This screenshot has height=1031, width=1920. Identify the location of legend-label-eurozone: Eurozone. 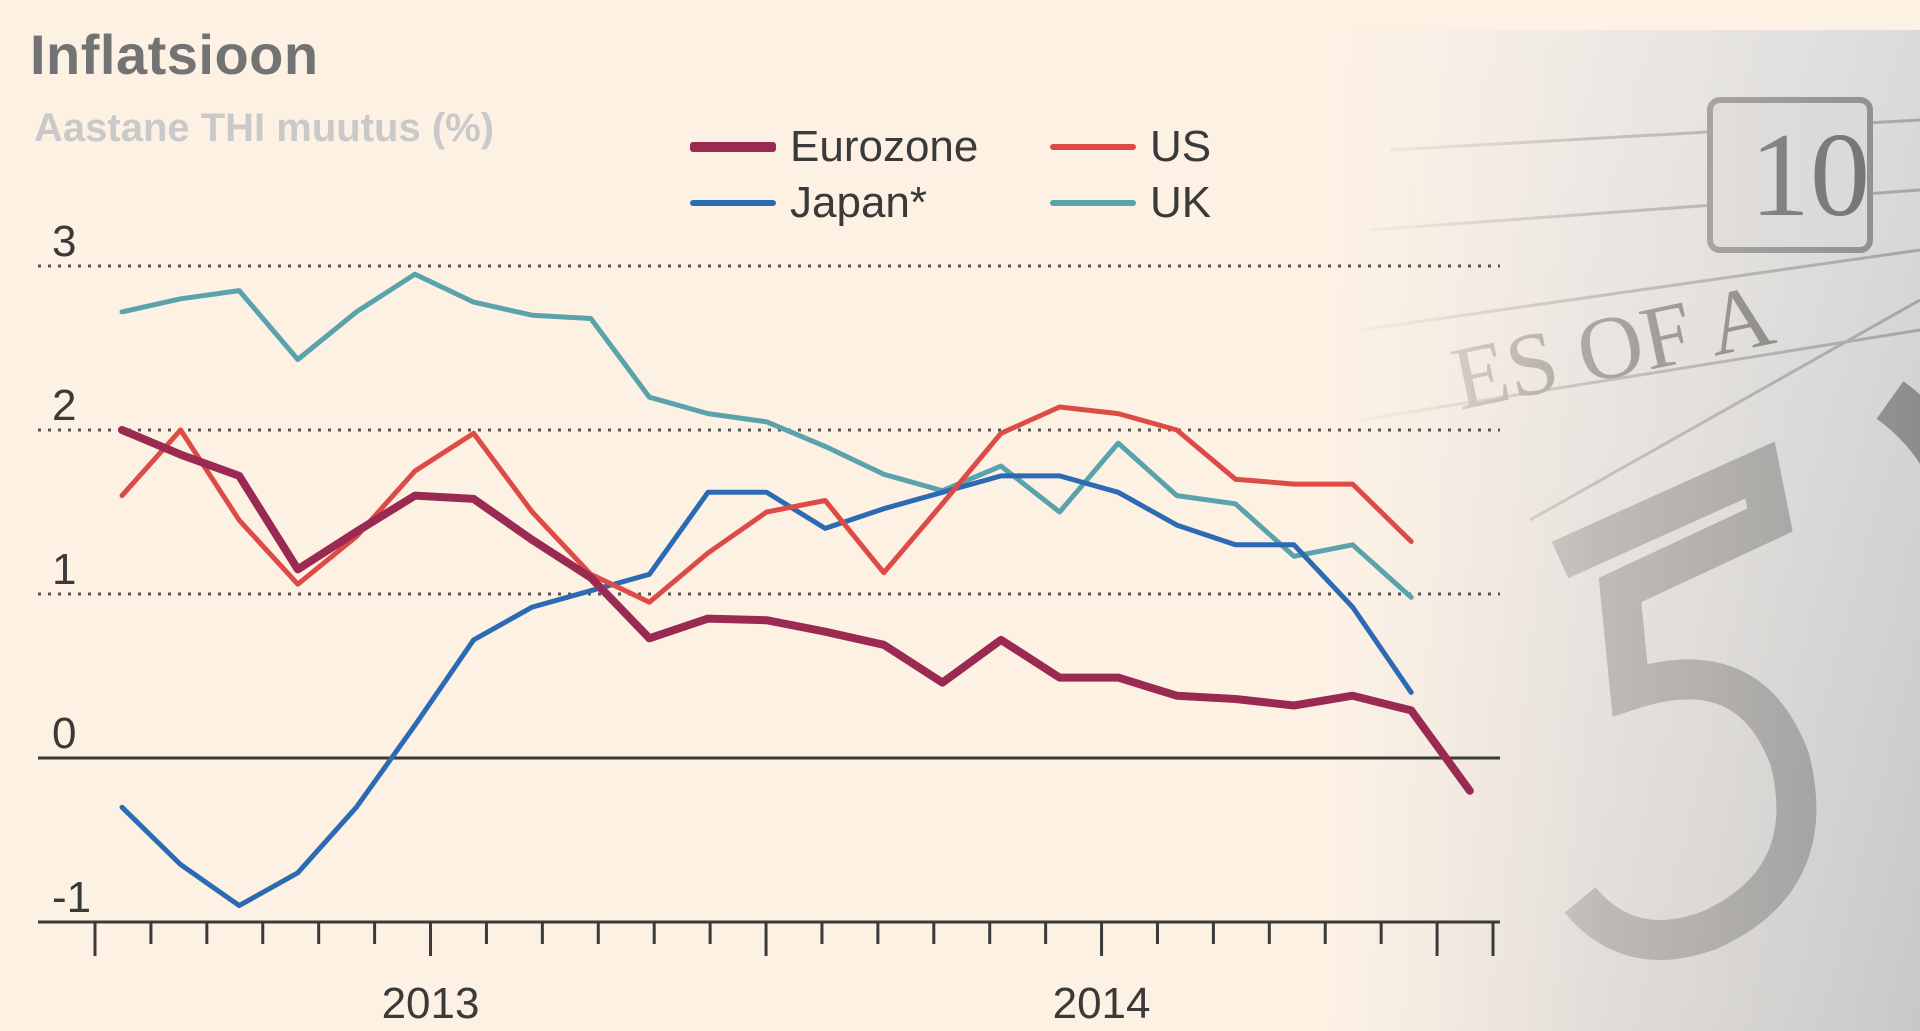
(884, 146).